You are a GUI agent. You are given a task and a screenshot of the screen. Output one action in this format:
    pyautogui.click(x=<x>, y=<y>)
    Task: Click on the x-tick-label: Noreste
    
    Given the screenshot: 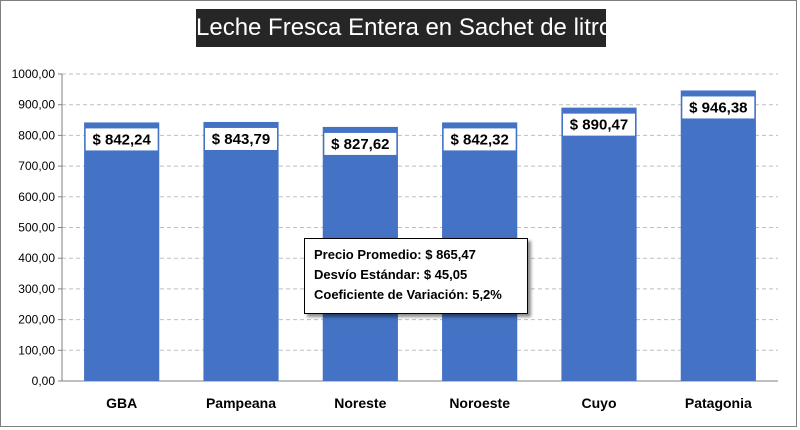 What is the action you would take?
    pyautogui.click(x=360, y=403)
    